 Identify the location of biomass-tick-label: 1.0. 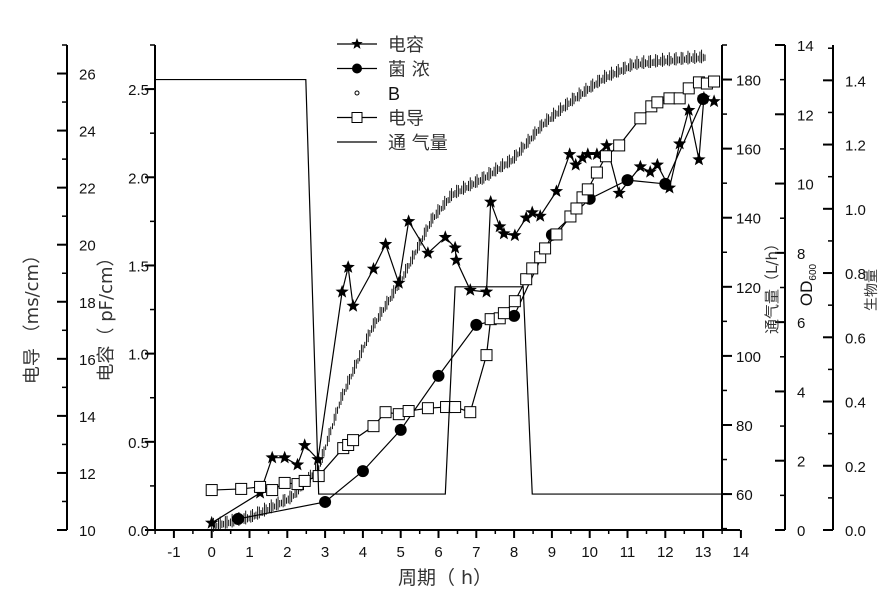
(855, 210).